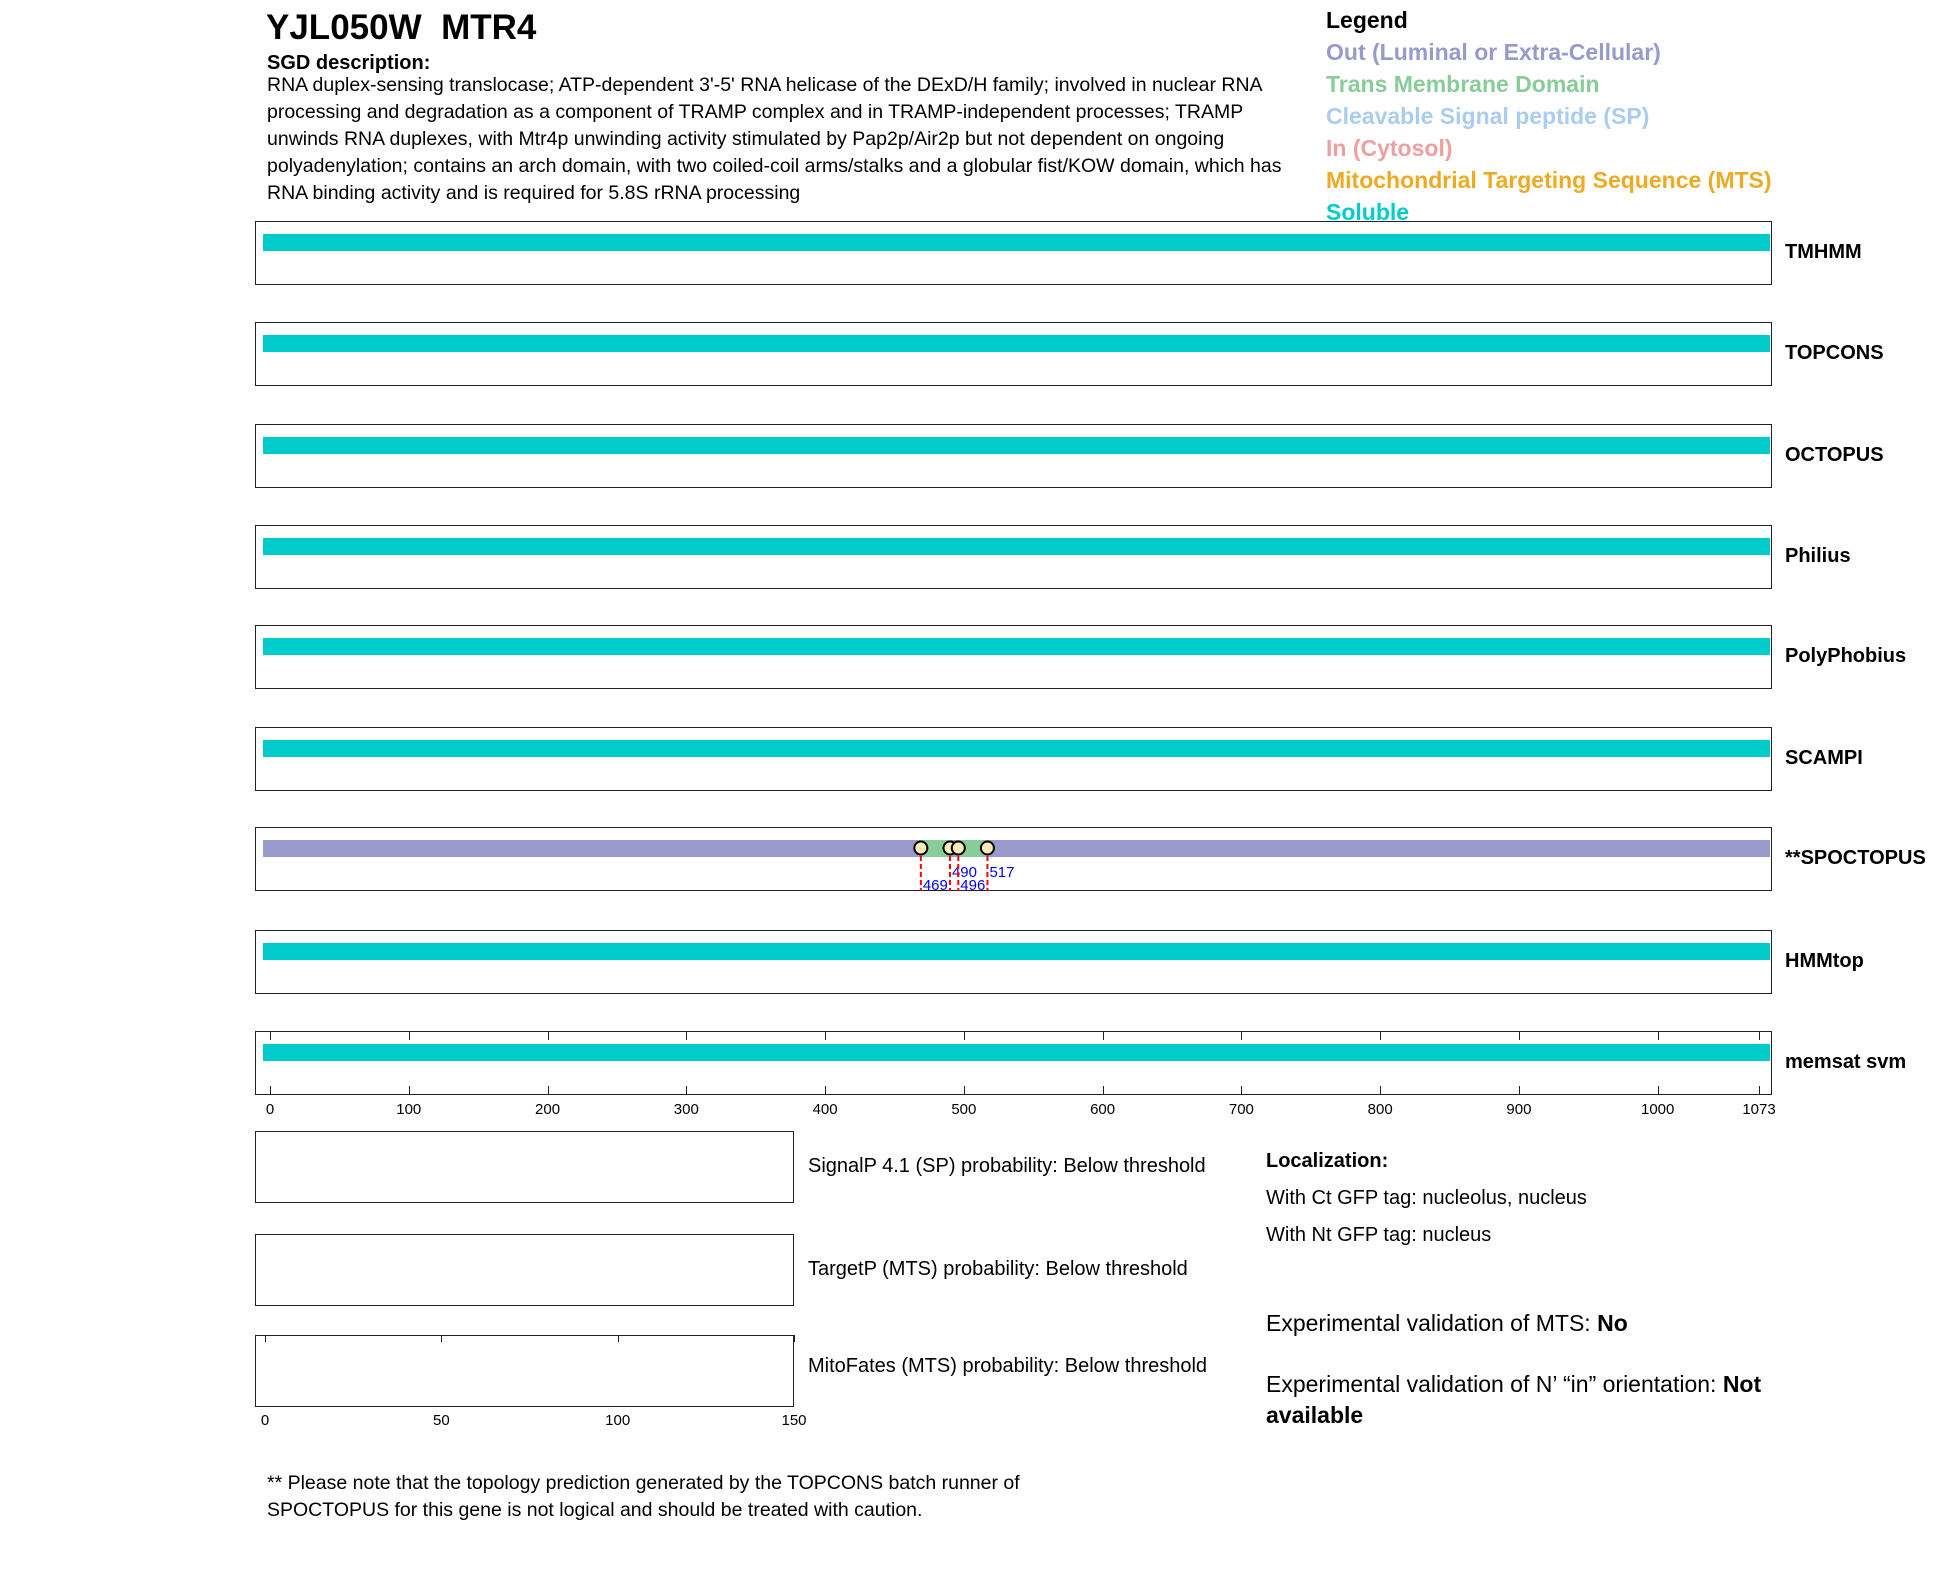  Describe the element at coordinates (964, 1109) in the screenshot. I see `x-tick-label: 500` at that location.